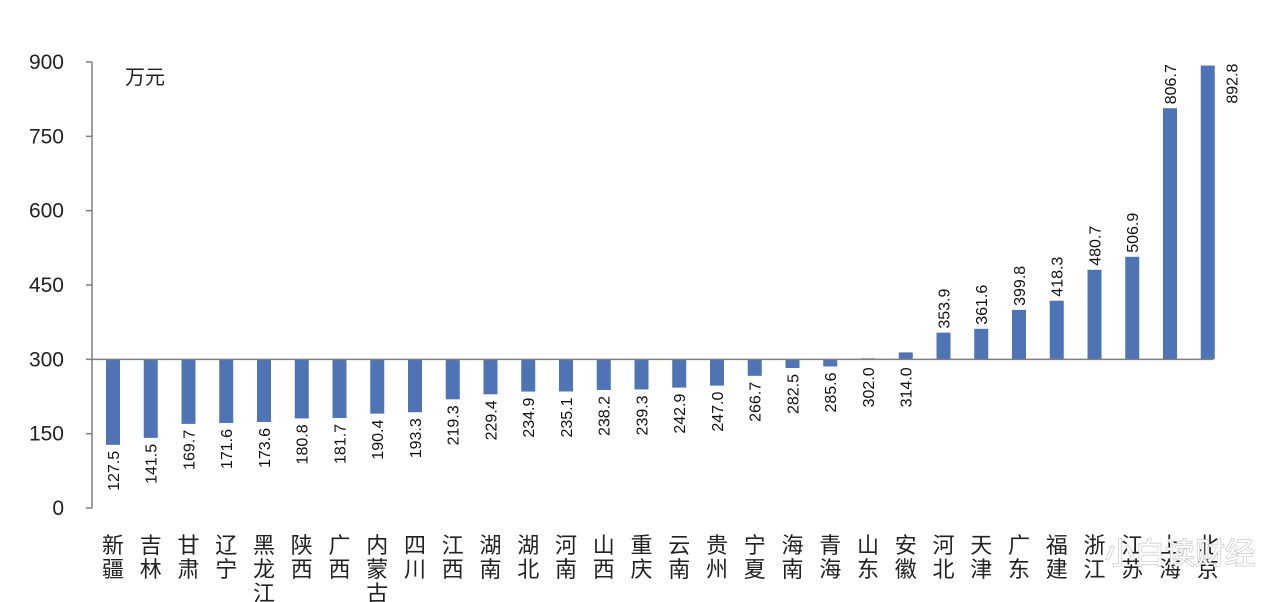 This screenshot has height=602, width=1280. What do you see at coordinates (1208, 558) in the screenshot?
I see `category-label: 北京` at bounding box center [1208, 558].